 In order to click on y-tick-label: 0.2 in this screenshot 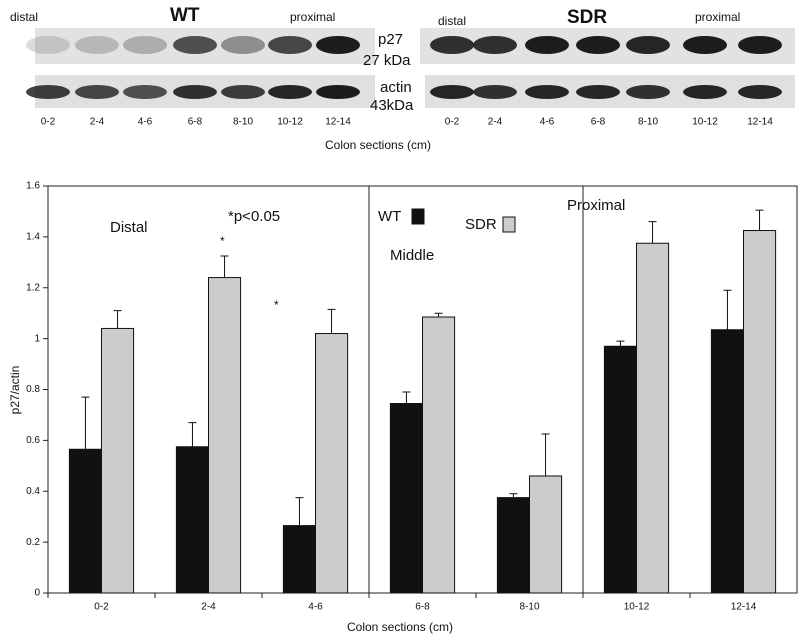, I will do `click(33, 542)`.